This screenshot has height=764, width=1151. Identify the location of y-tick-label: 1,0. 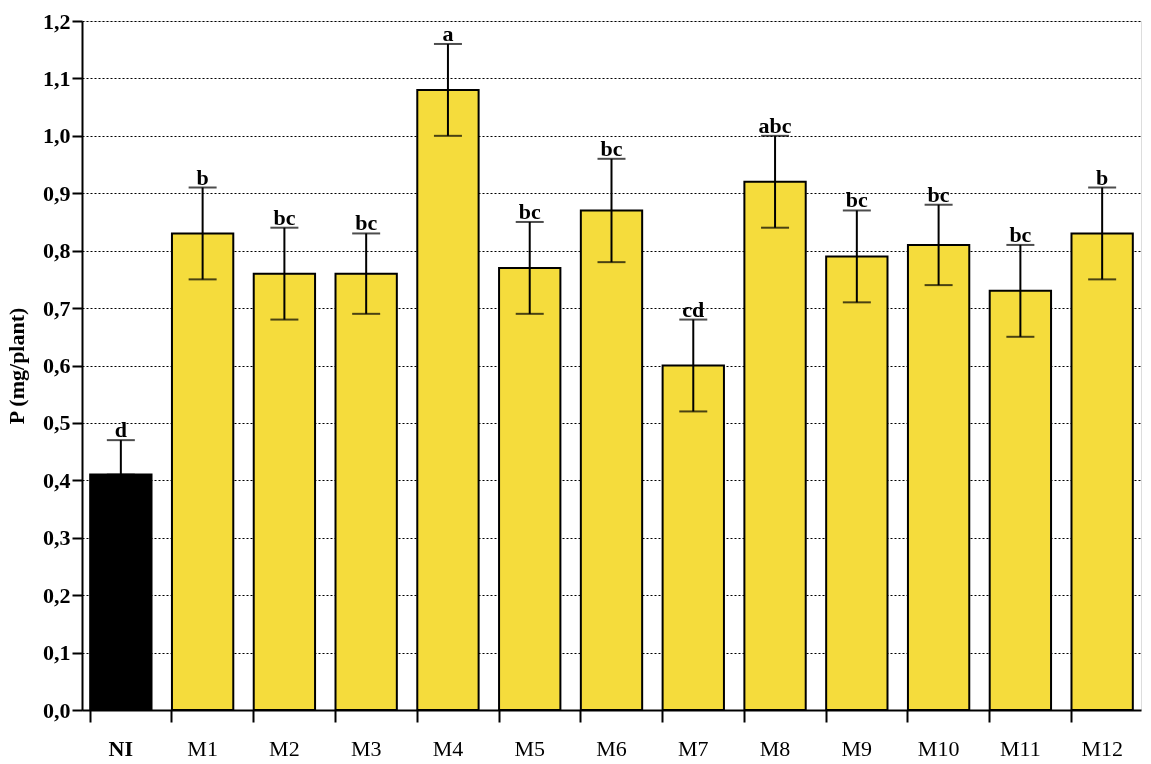
(57, 136).